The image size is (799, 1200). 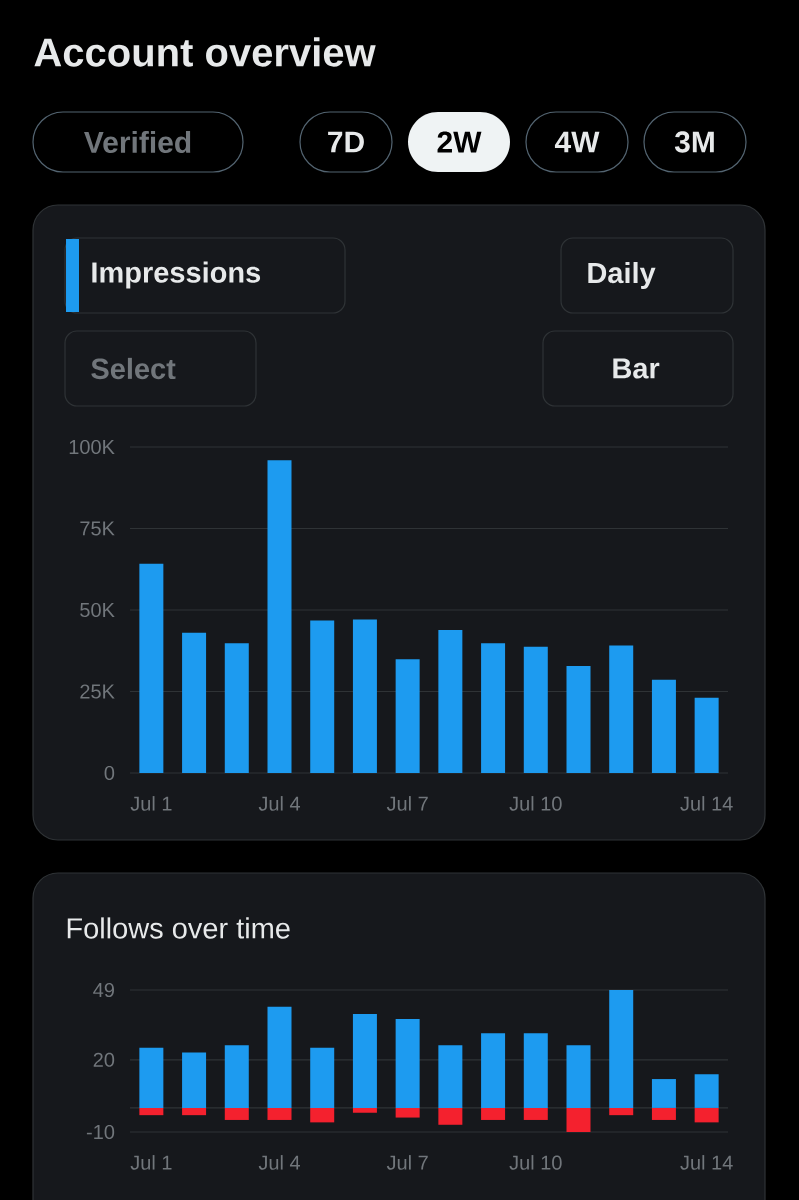 I want to click on text: Account overview, so click(x=205, y=52).